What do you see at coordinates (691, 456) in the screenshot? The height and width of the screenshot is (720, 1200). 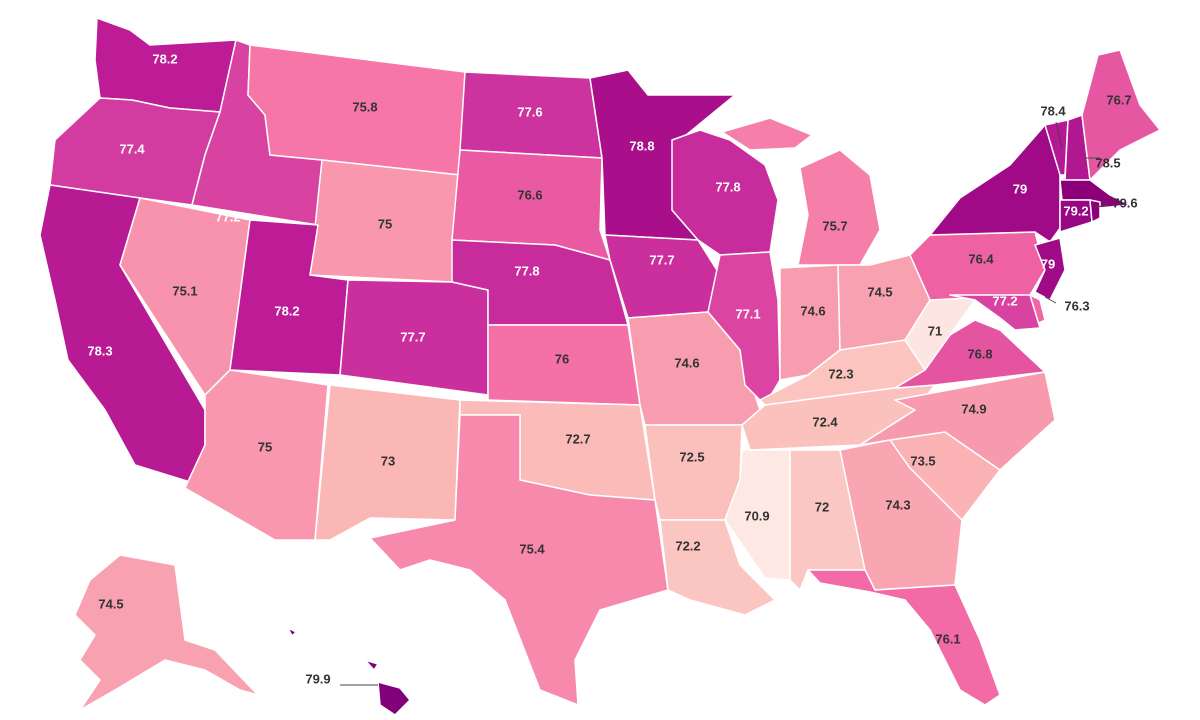 I see `state-value-ar: 72.5` at bounding box center [691, 456].